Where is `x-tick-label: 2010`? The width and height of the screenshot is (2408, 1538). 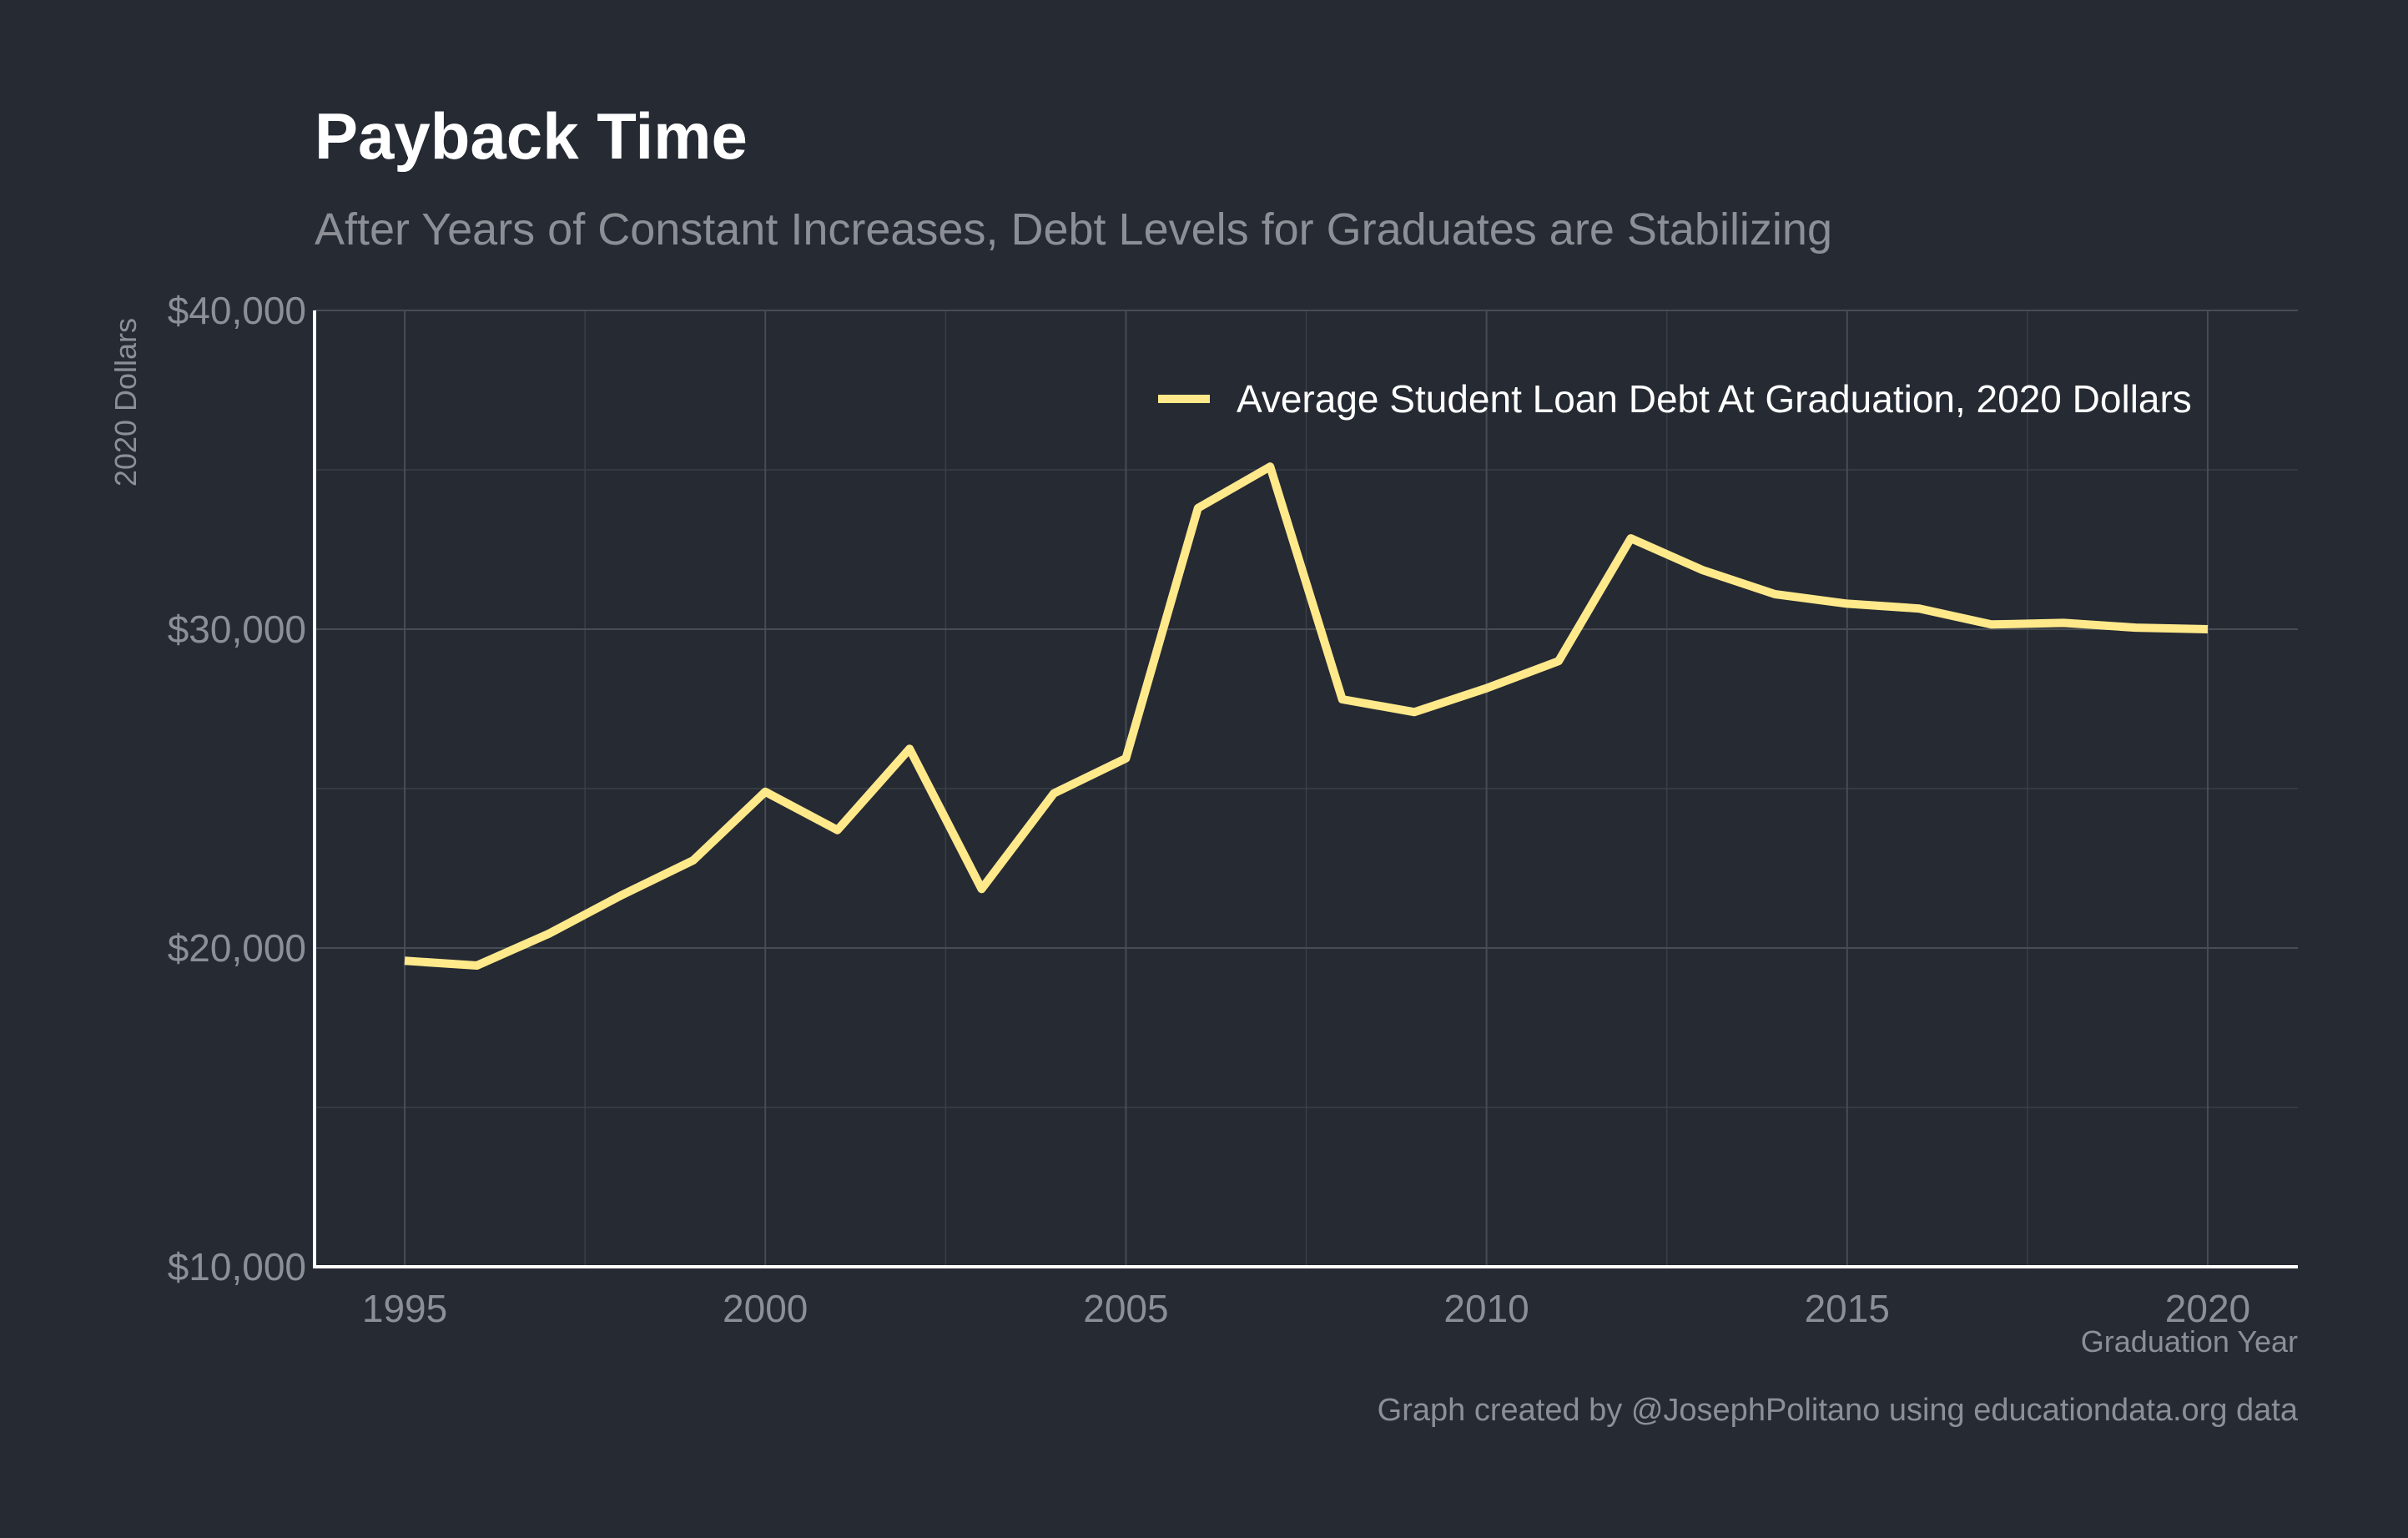 x-tick-label: 2010 is located at coordinates (1486, 1308).